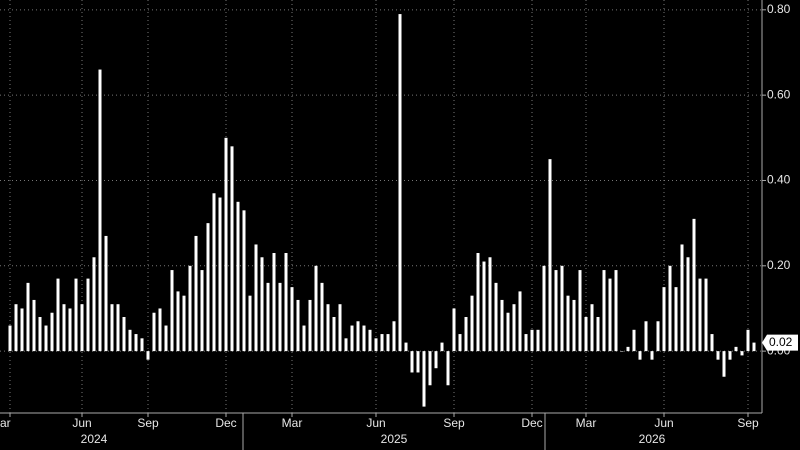 Image resolution: width=800 pixels, height=450 pixels. Describe the element at coordinates (5, 423) in the screenshot. I see `x-tick-label: ar` at that location.